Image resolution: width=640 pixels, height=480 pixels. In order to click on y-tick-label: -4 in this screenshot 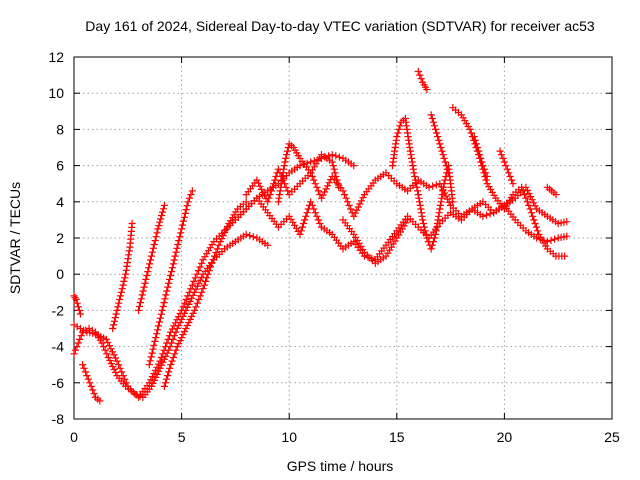, I will do `click(58, 347)`.